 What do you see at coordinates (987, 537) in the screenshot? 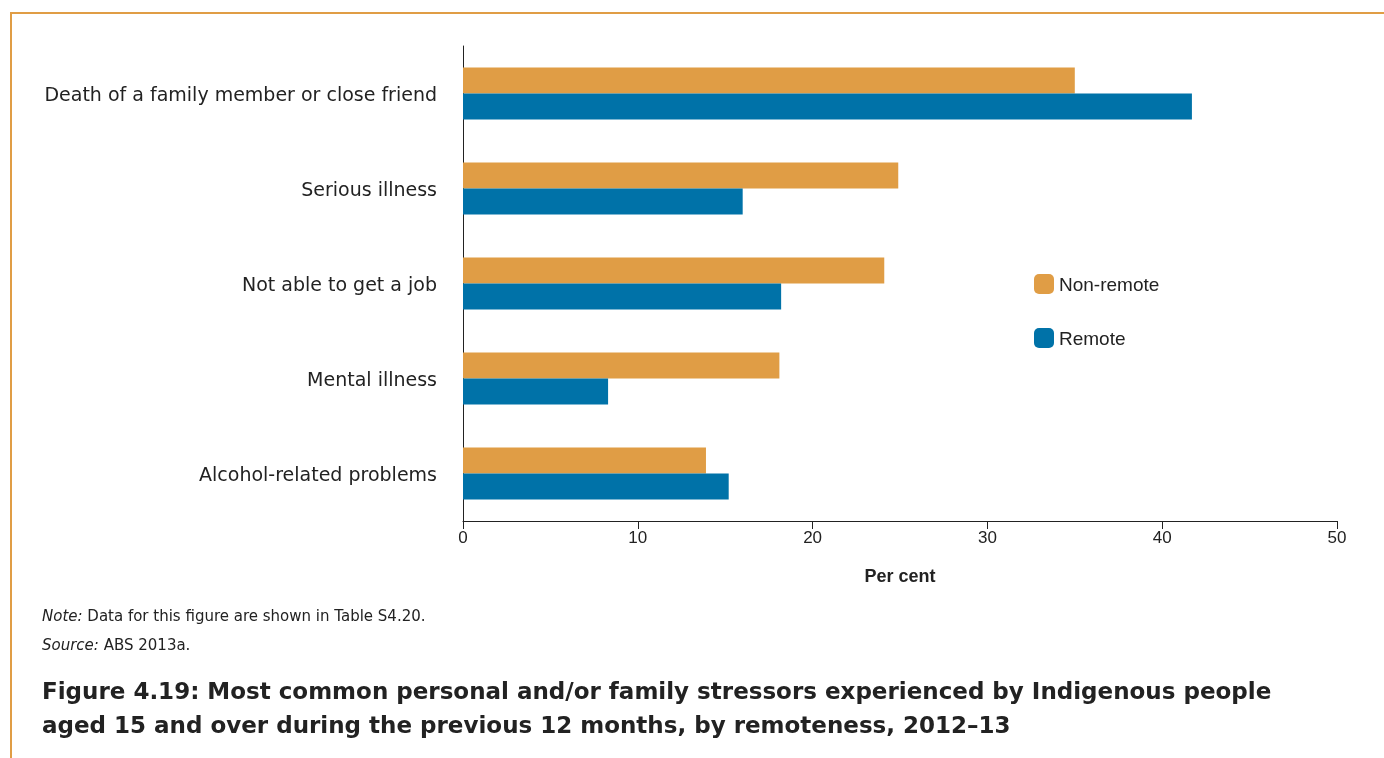
I see `x-tick-label: 30` at bounding box center [987, 537].